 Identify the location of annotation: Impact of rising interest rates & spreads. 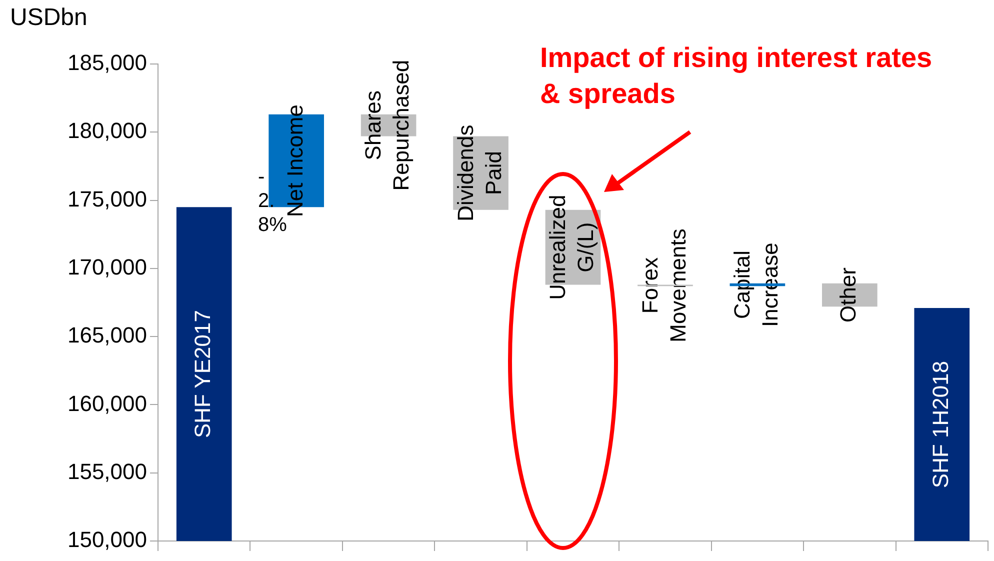
(737, 76).